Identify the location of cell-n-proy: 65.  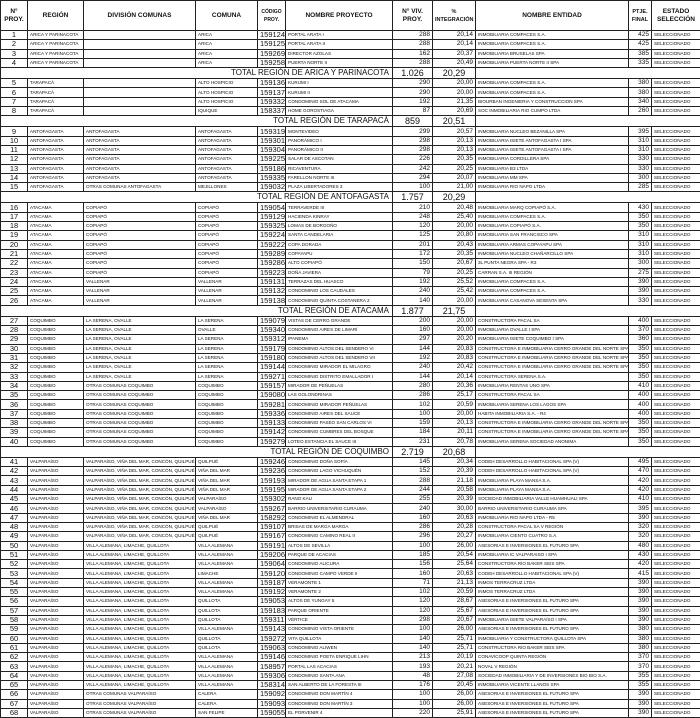
(14, 685).